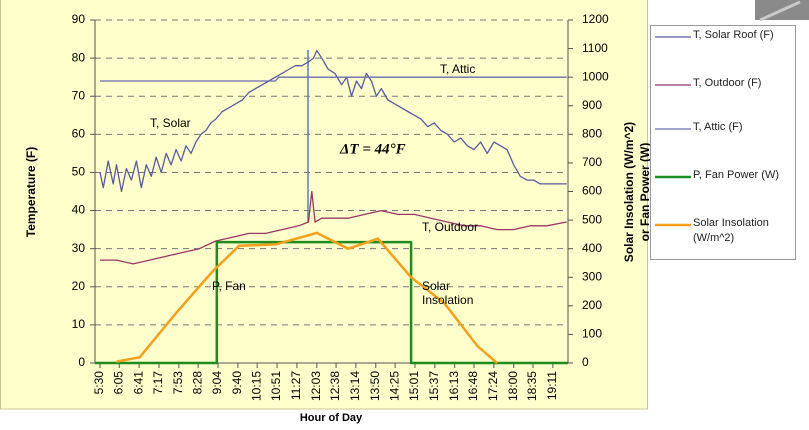  Describe the element at coordinates (331, 418) in the screenshot. I see `x-axis-title: Hour of Day` at that location.